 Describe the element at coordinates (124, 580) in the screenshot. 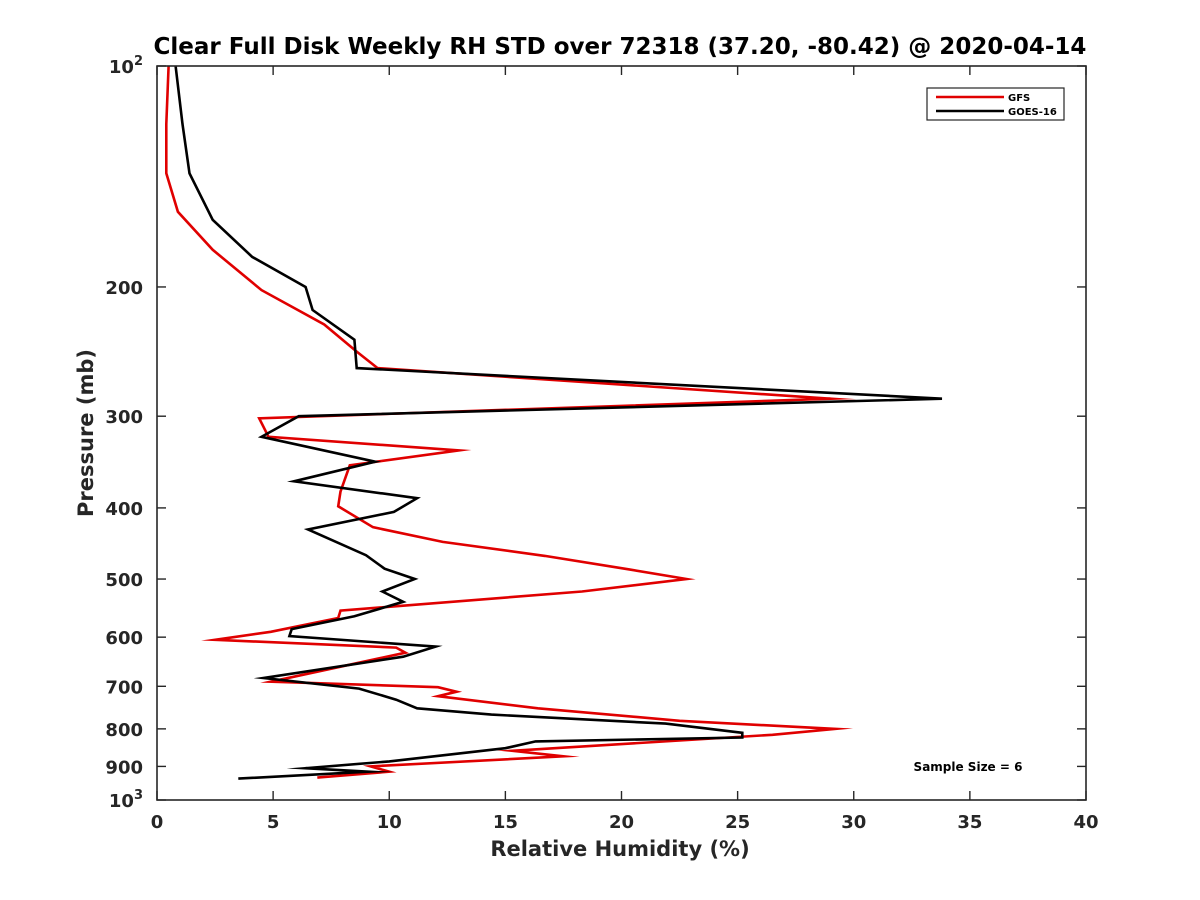

I see `y-tick-label: 500` at that location.